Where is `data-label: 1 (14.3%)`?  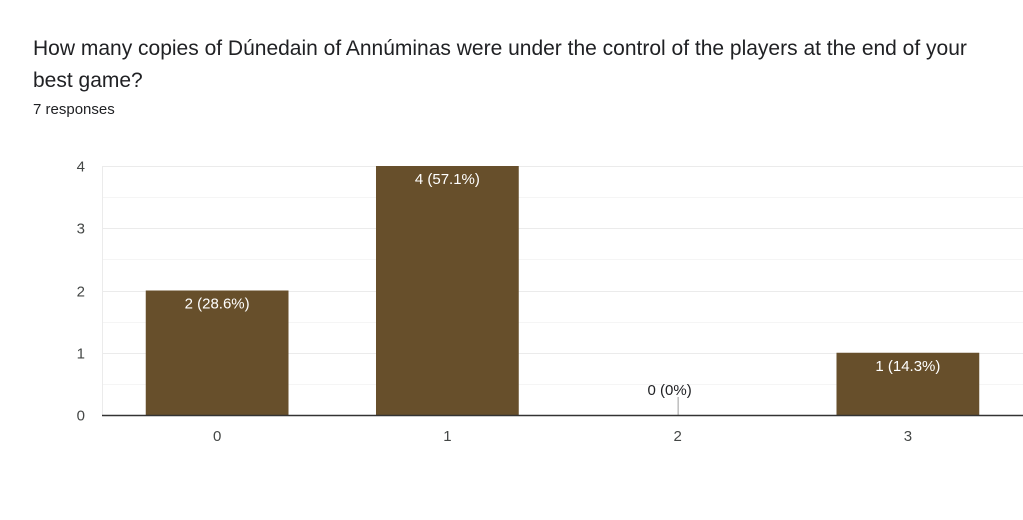 data-label: 1 (14.3%) is located at coordinates (907, 366).